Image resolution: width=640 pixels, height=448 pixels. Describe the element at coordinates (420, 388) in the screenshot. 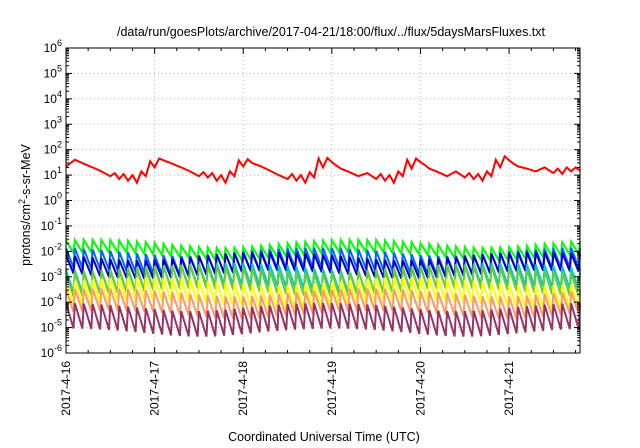

I see `x-tick-label: 2017-4-20` at that location.